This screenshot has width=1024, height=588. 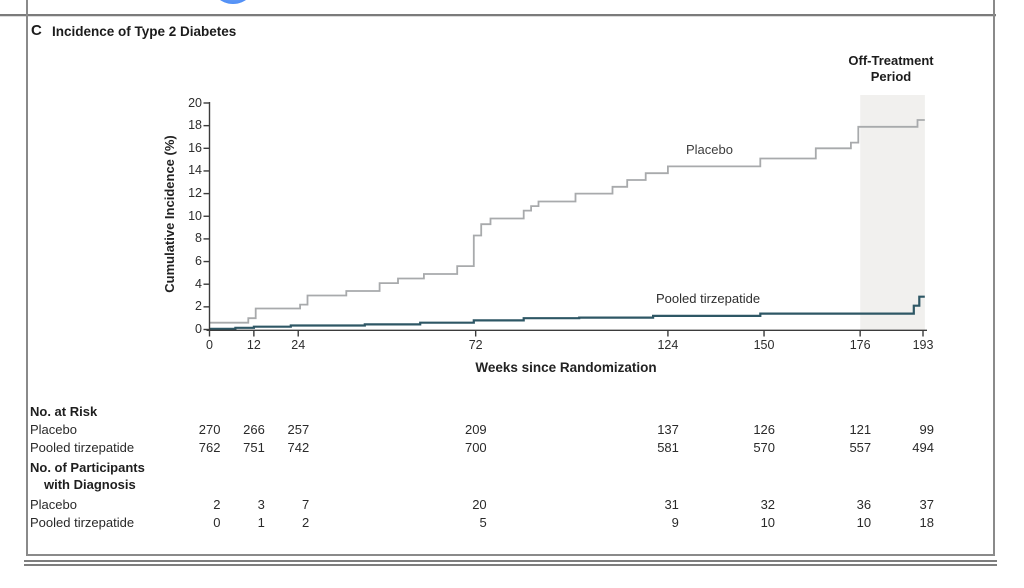 I want to click on y-tick-label: 6, so click(x=198, y=261).